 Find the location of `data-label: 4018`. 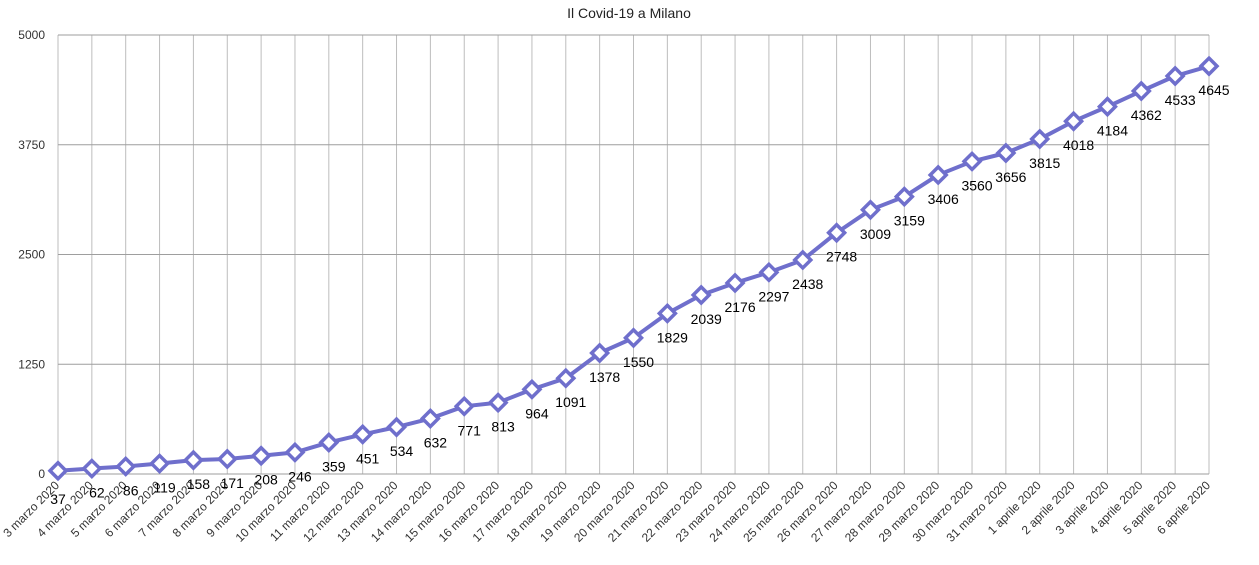

data-label: 4018 is located at coordinates (1078, 145).